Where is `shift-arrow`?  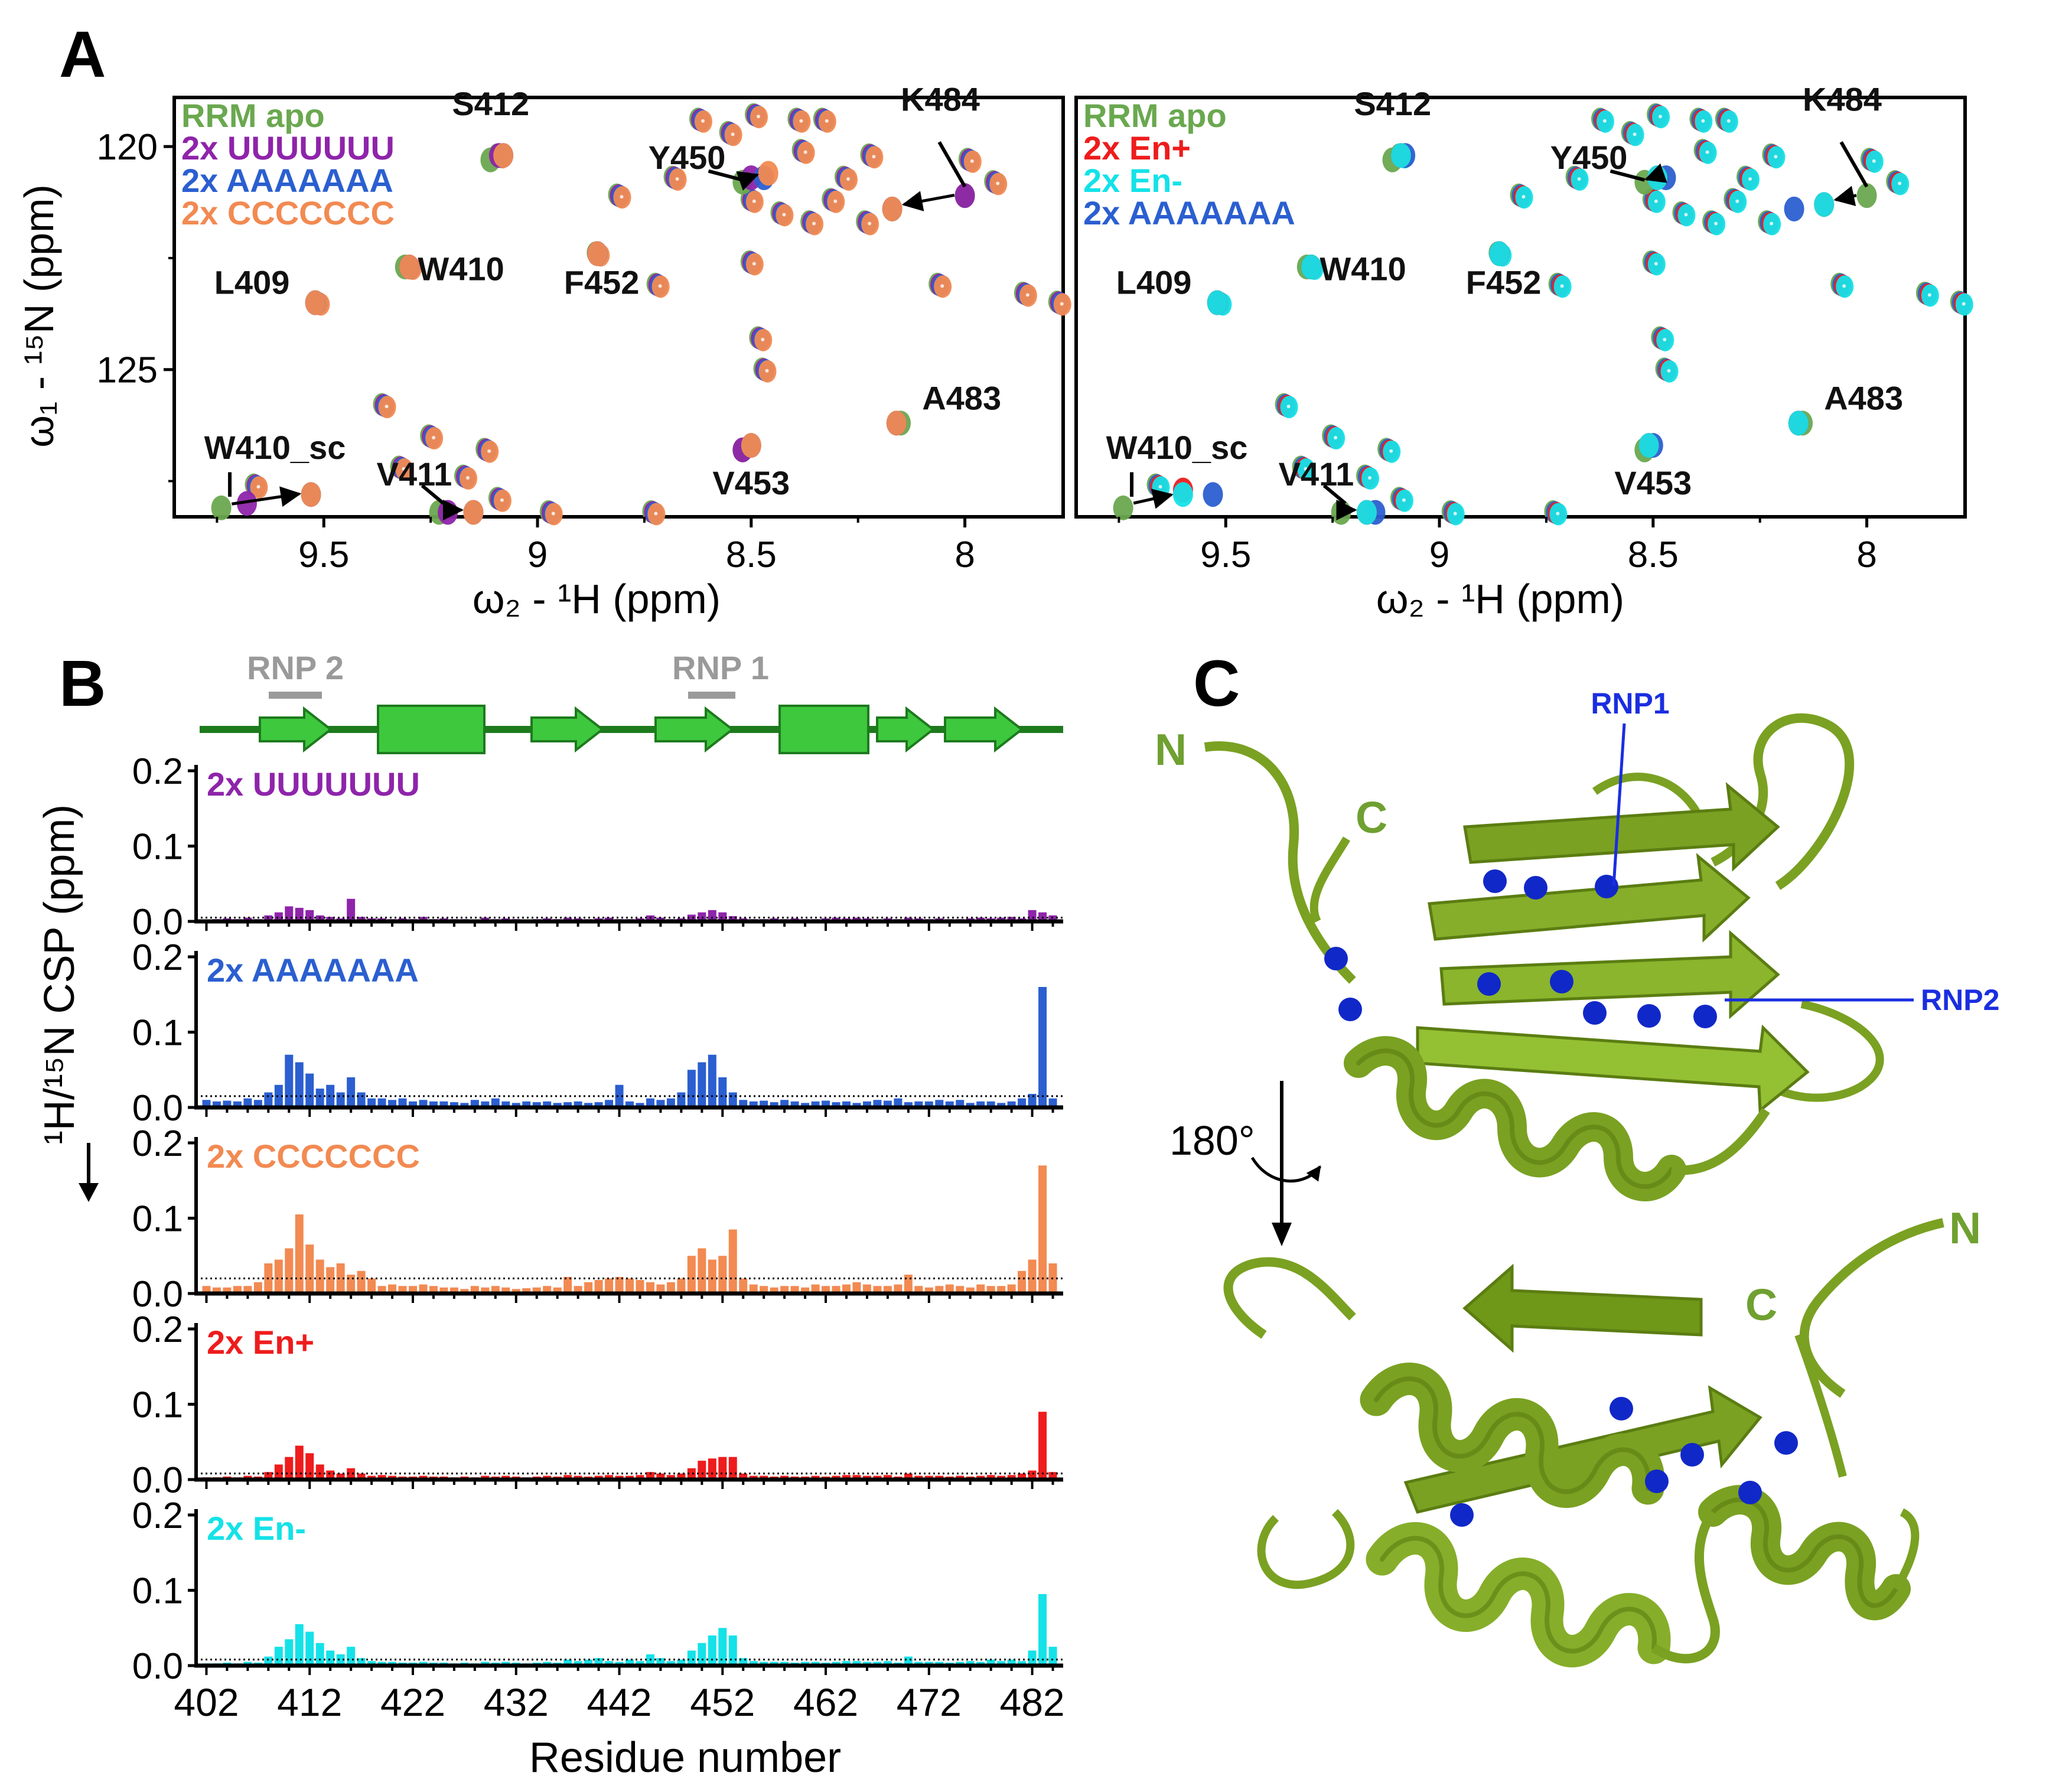
shift-arrow is located at coordinates (1656, 173).